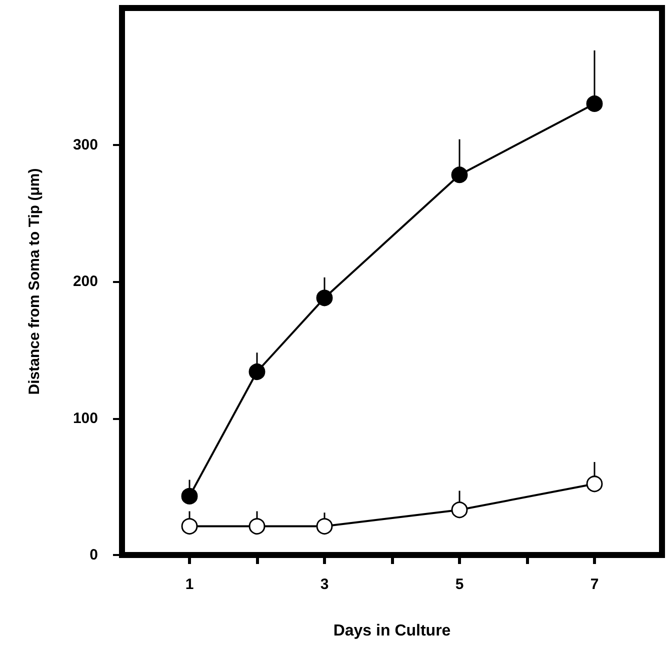  I want to click on x-tick-label: 5, so click(459, 584).